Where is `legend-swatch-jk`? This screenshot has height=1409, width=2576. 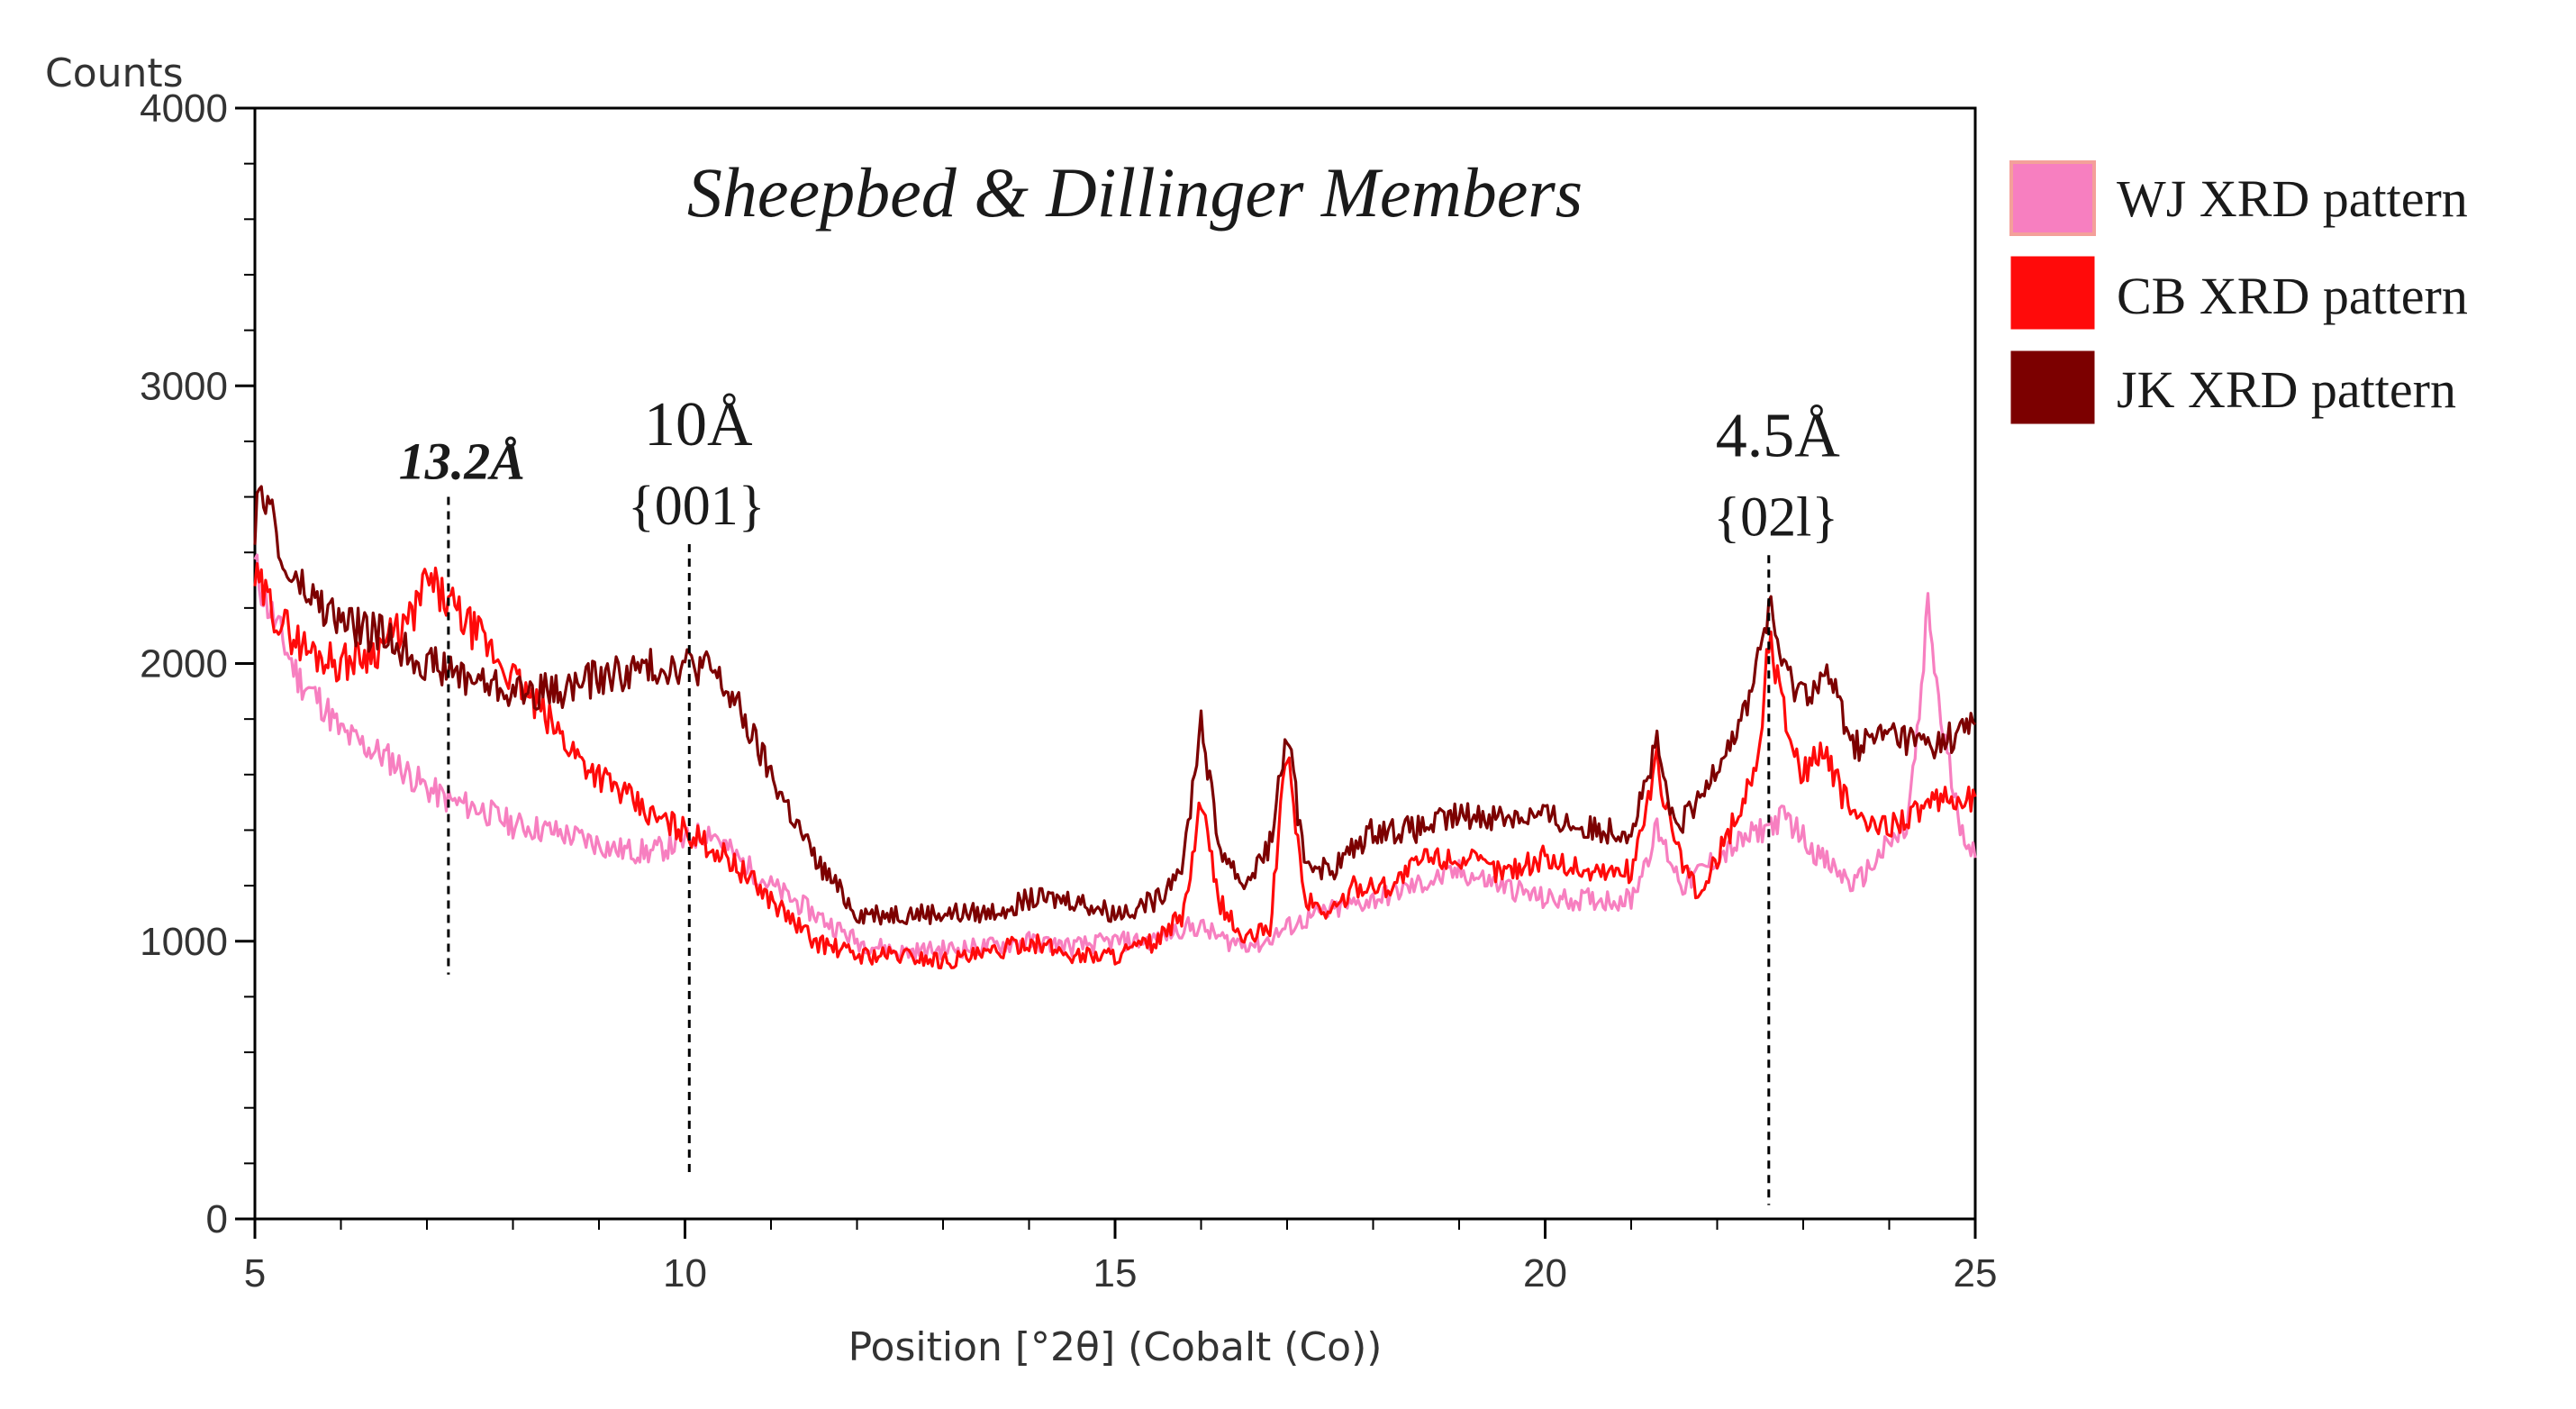 legend-swatch-jk is located at coordinates (2052, 387).